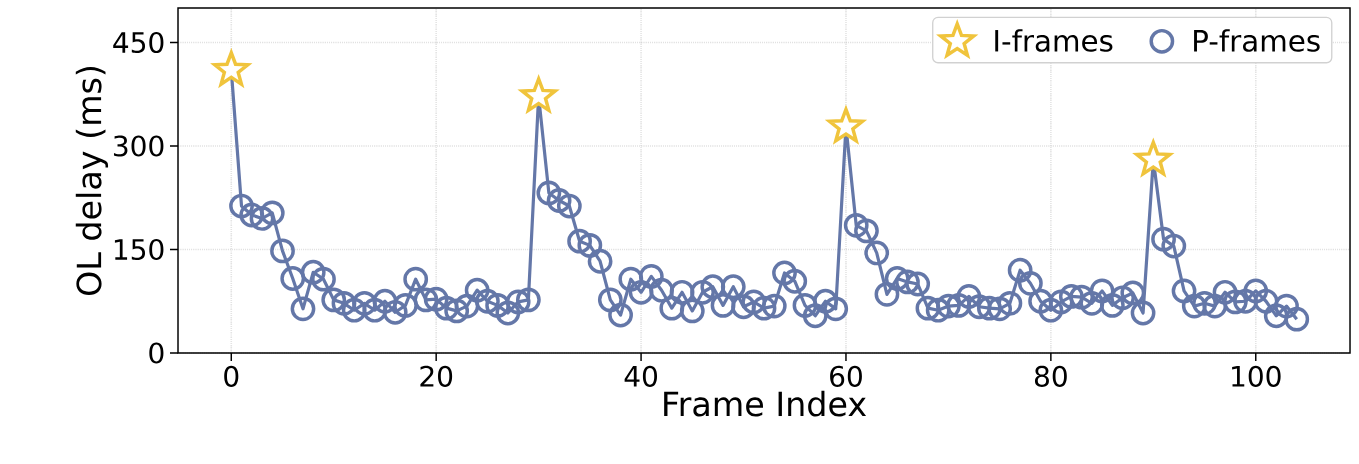  Describe the element at coordinates (1050, 376) in the screenshot. I see `x-tick-label: 80` at that location.